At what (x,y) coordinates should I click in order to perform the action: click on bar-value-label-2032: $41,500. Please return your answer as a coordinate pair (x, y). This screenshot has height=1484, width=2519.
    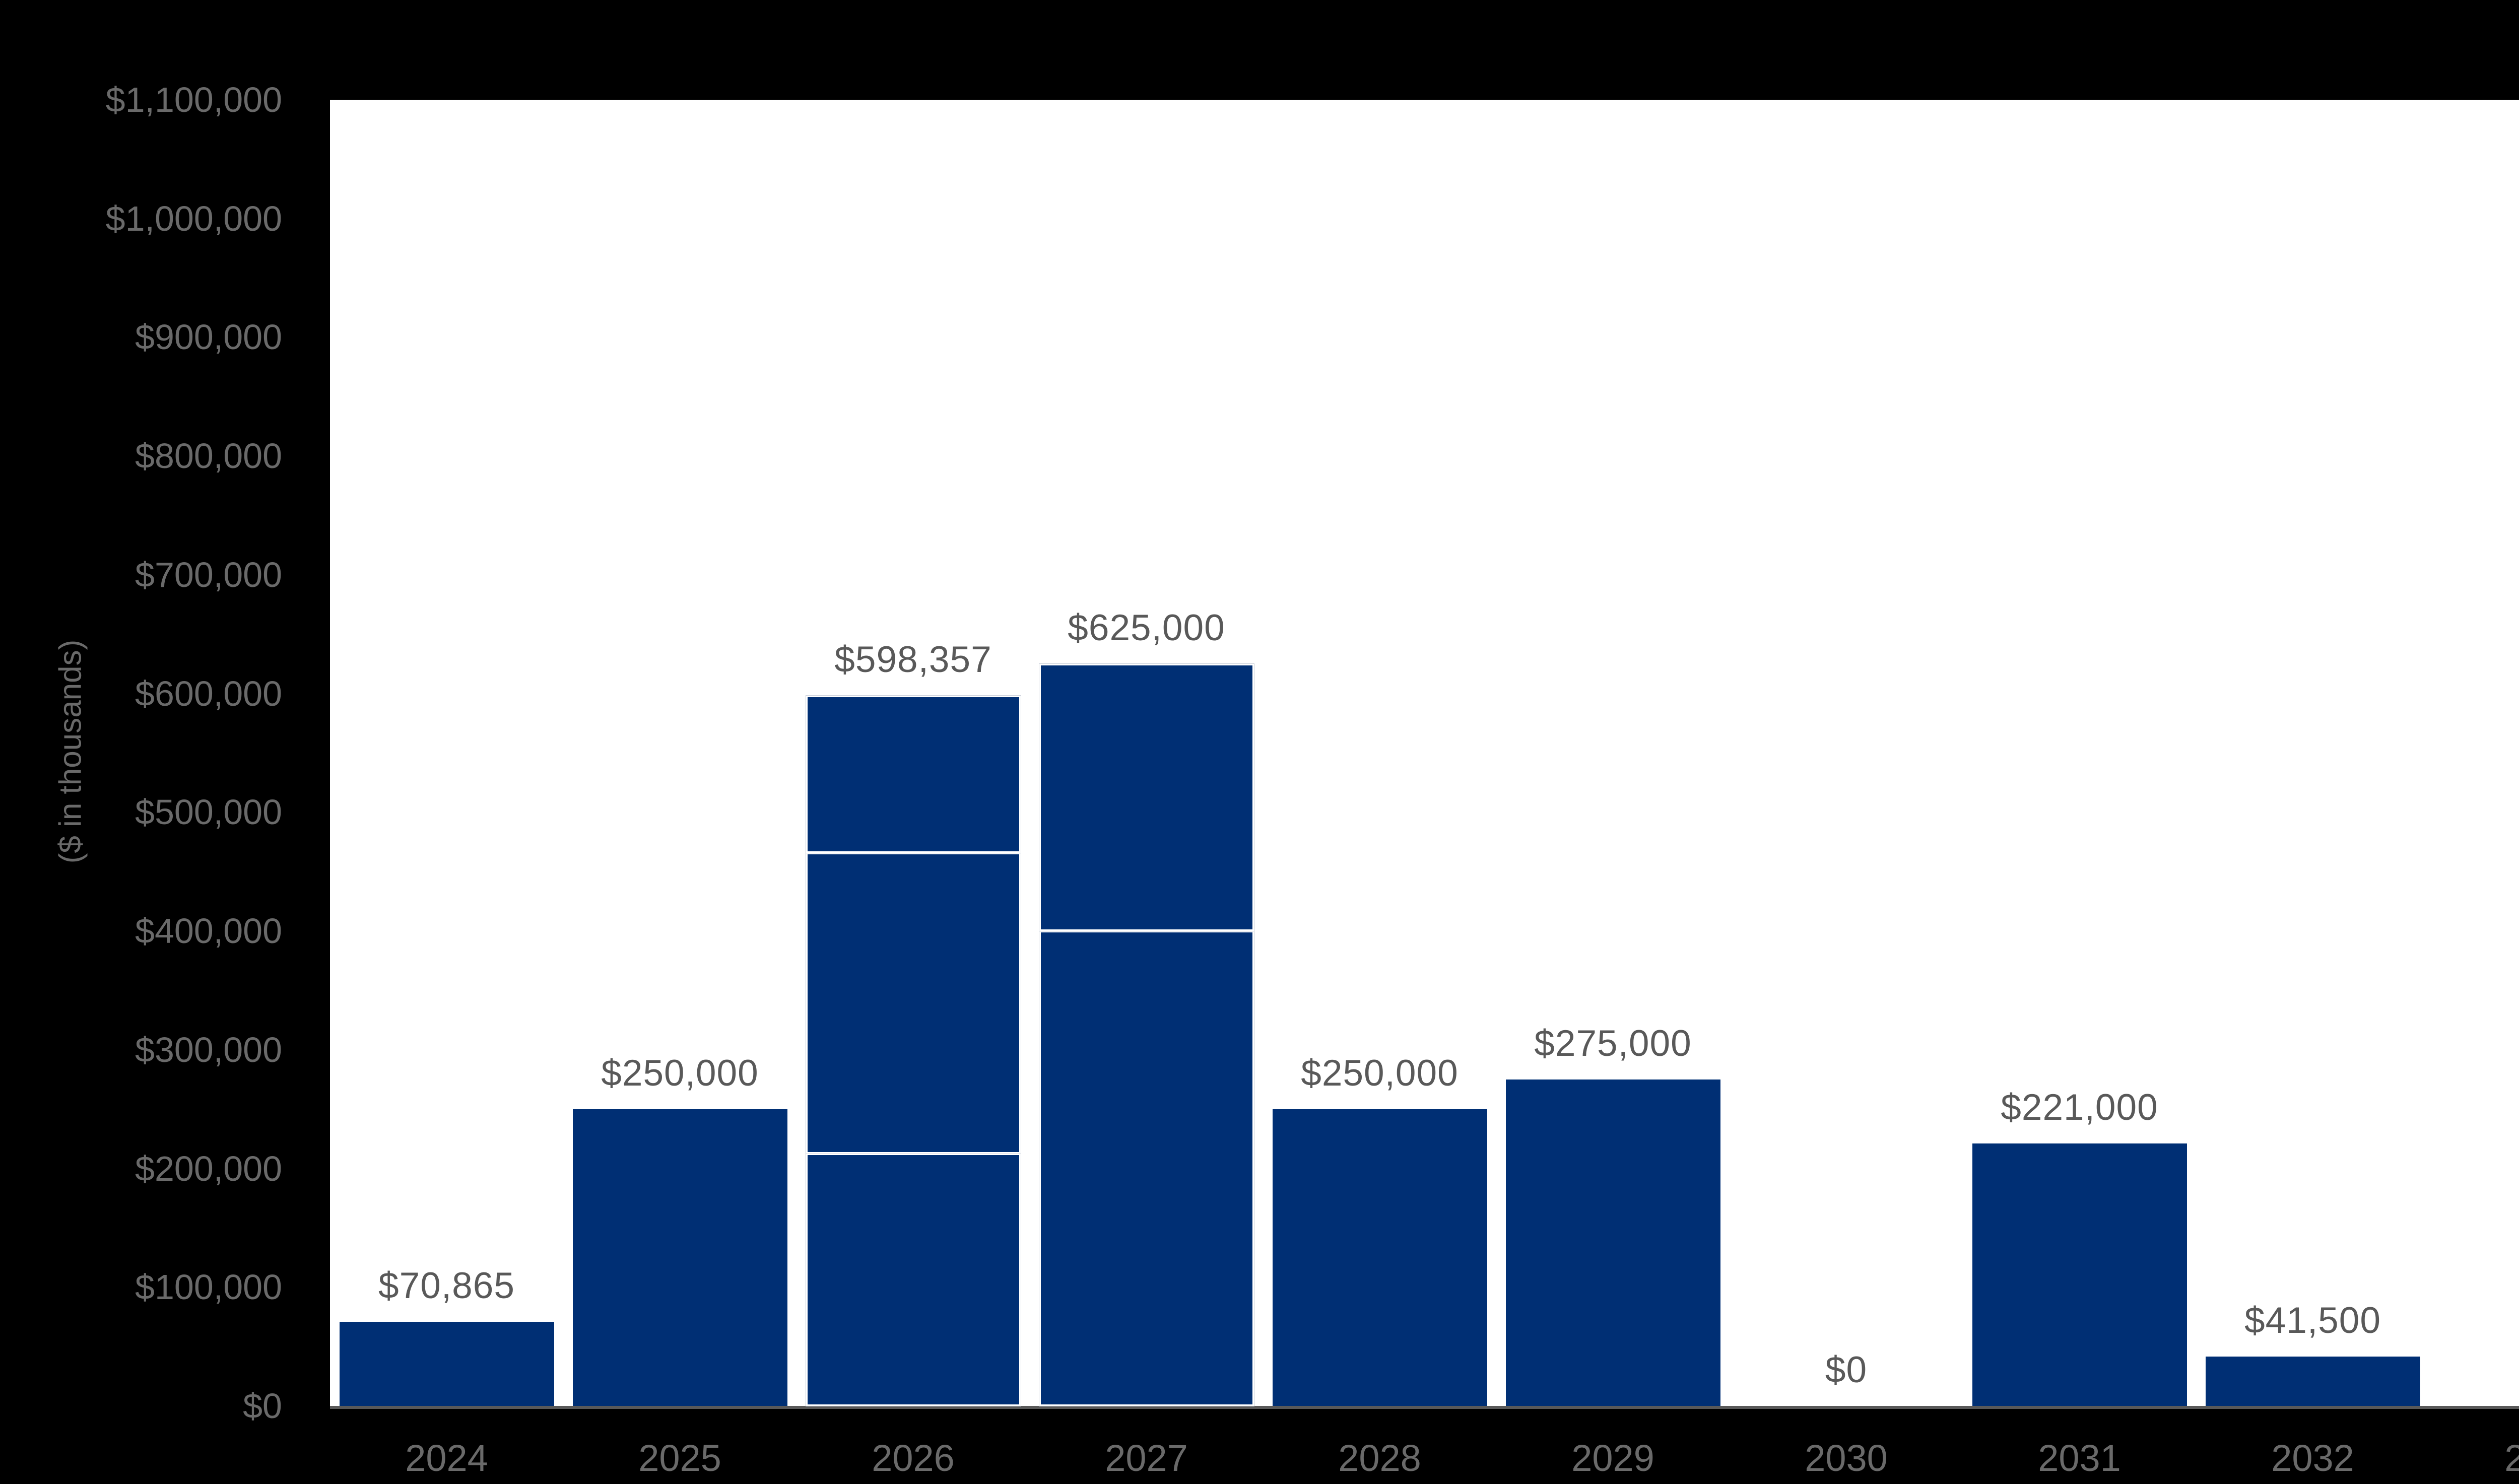
    Looking at the image, I should click on (2313, 1320).